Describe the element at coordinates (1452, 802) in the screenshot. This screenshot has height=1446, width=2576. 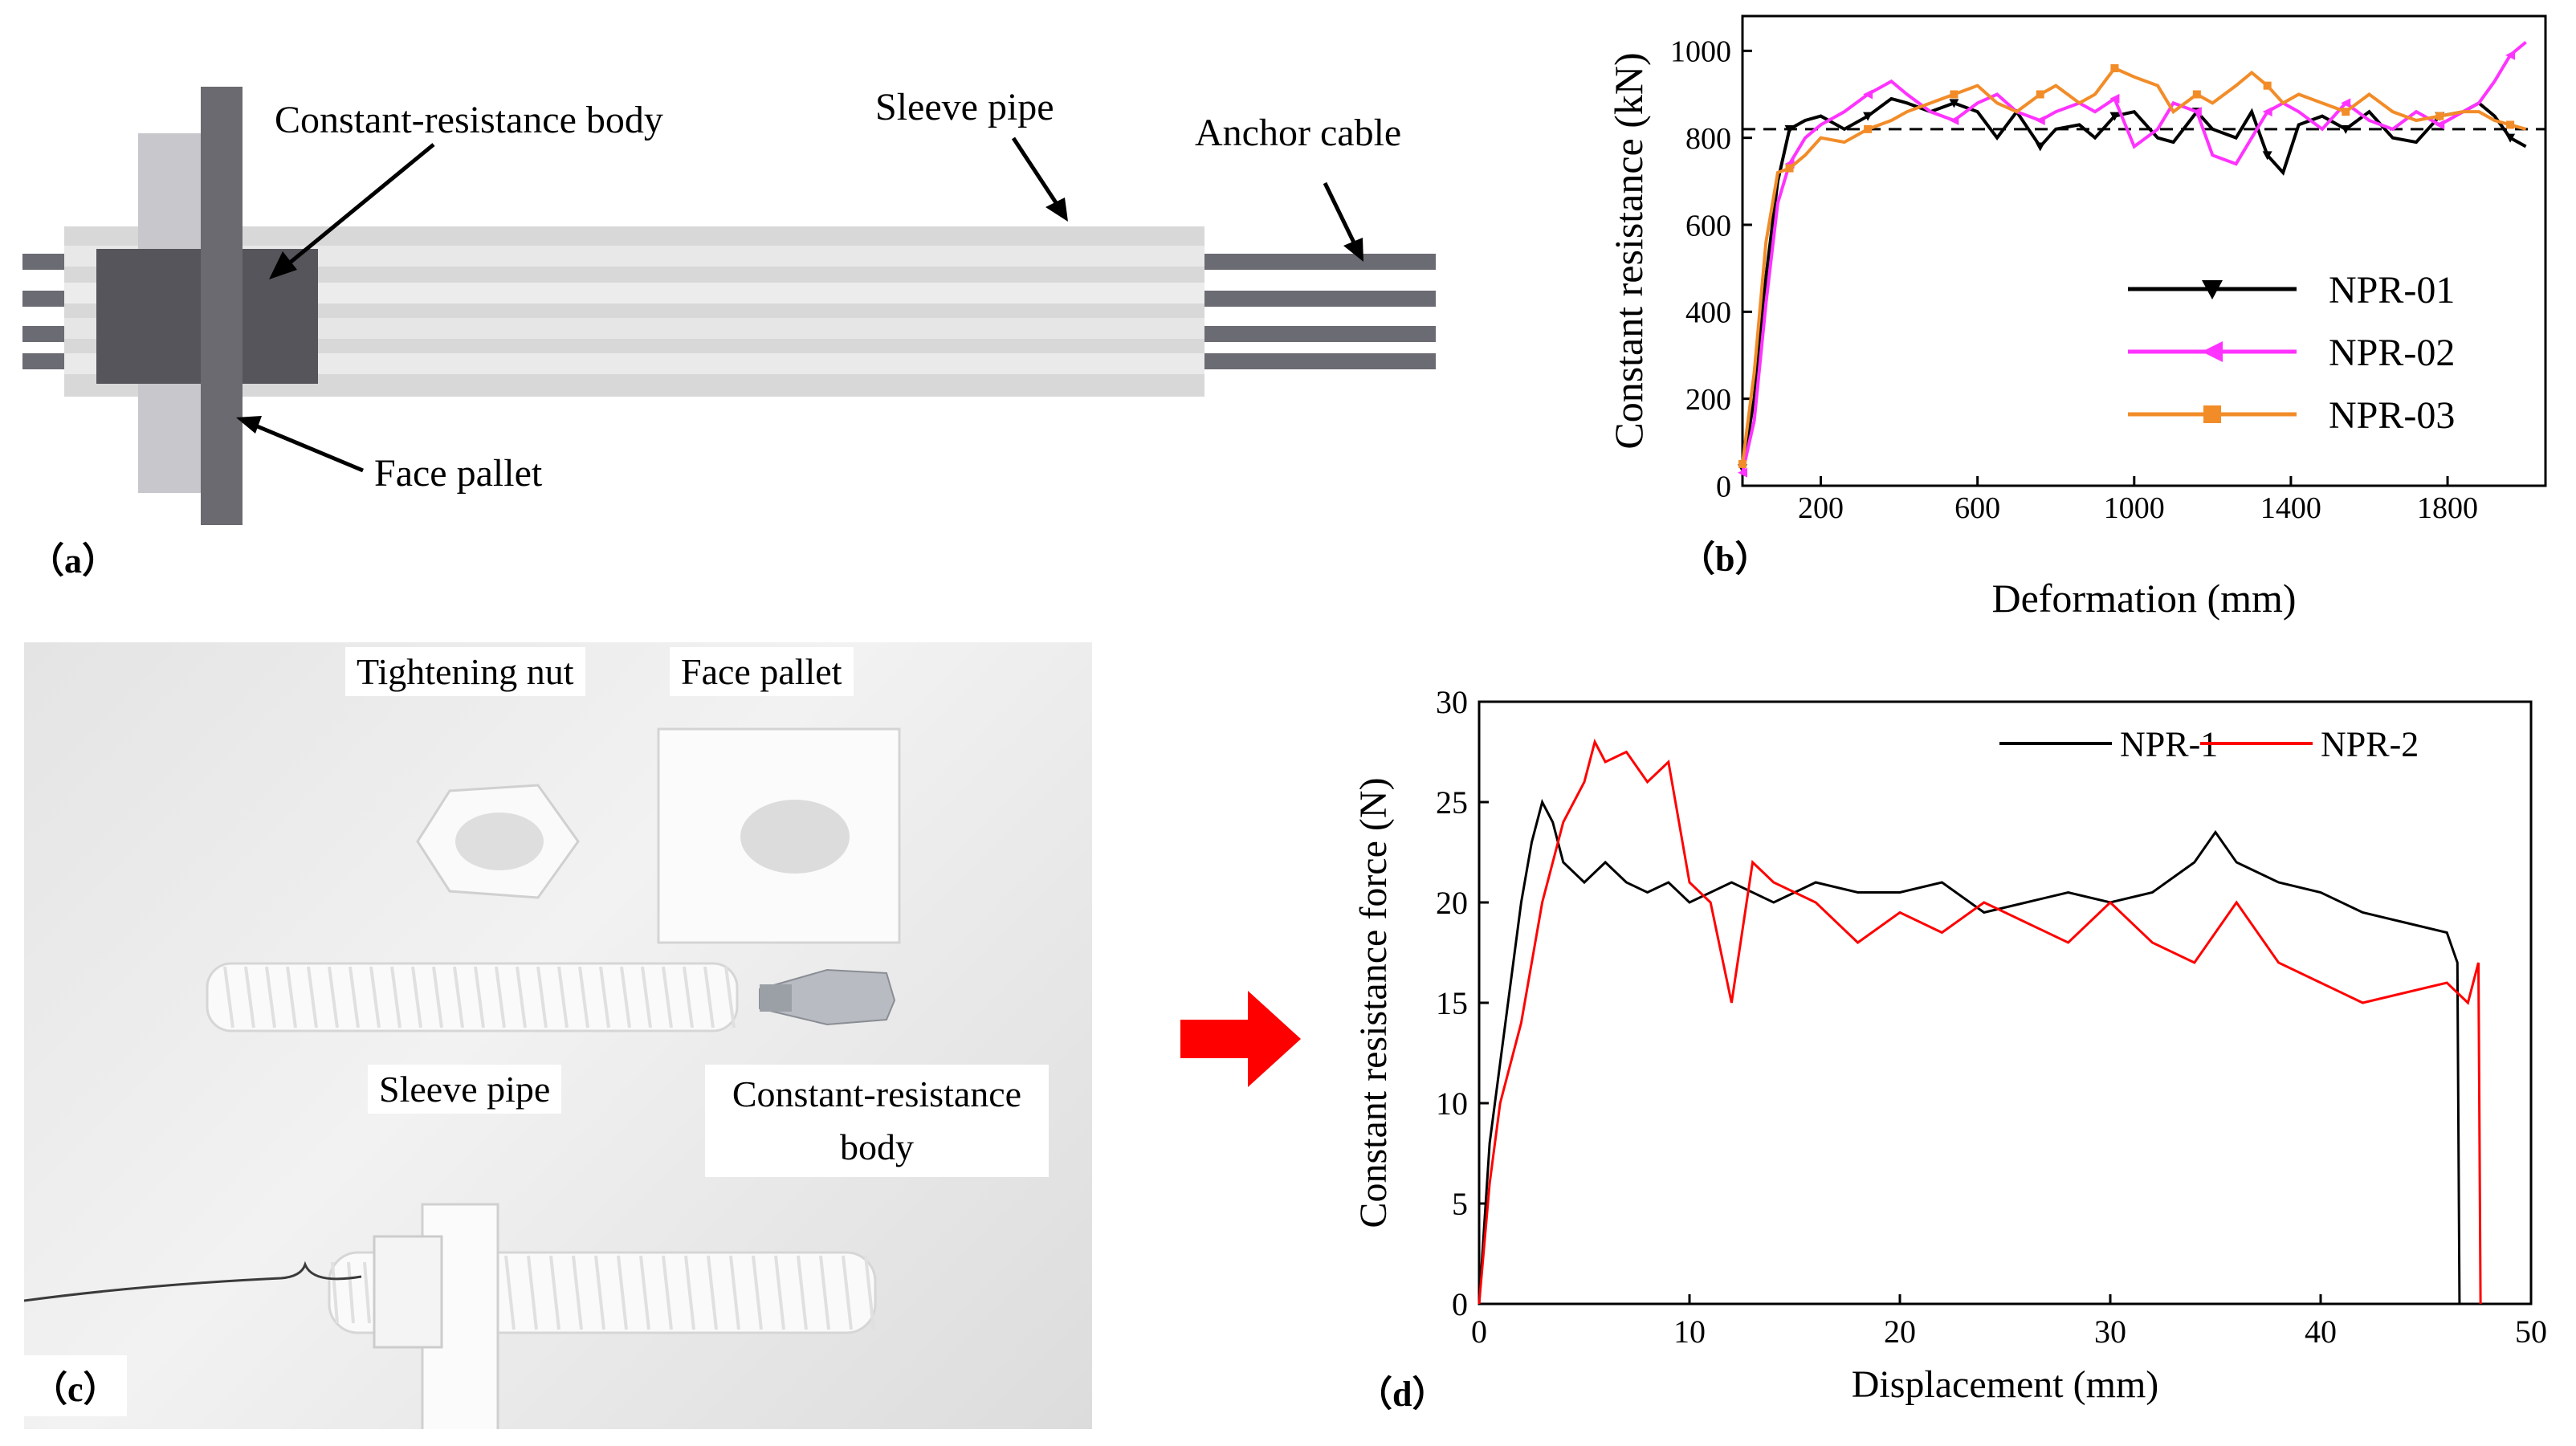
I see `y-tick-label: 25` at that location.